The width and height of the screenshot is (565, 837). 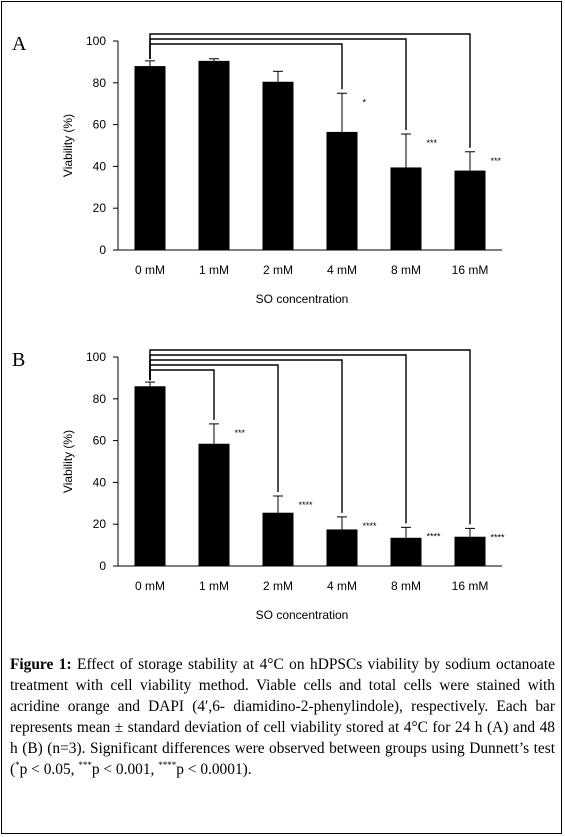 I want to click on y-tick-label-b-40: 40, so click(x=100, y=482).